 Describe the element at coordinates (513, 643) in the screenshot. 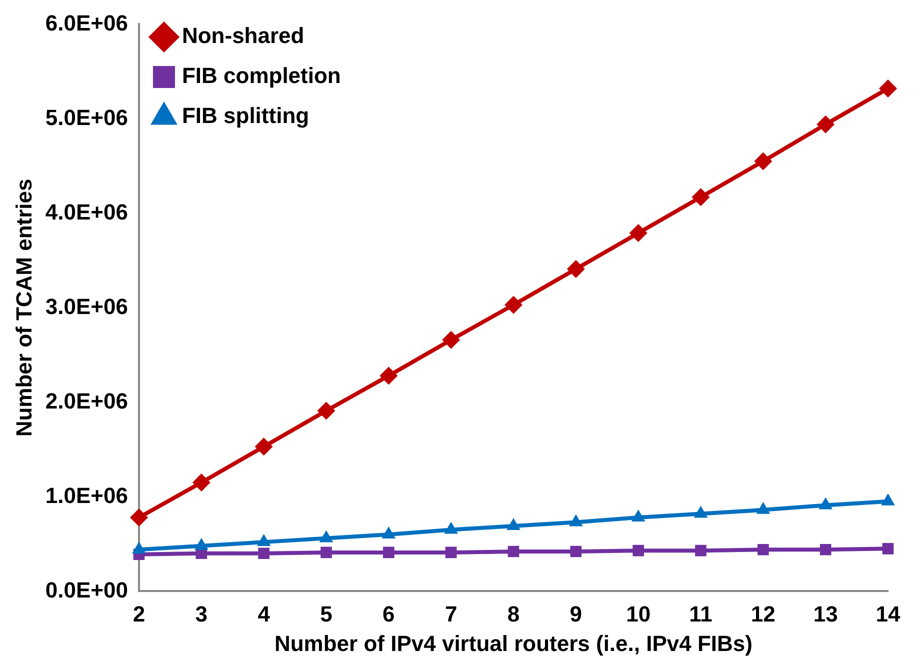

I see `x-axis-title: Number of IPv4 virtual routers (i.e., IPv4 FIBs)` at that location.